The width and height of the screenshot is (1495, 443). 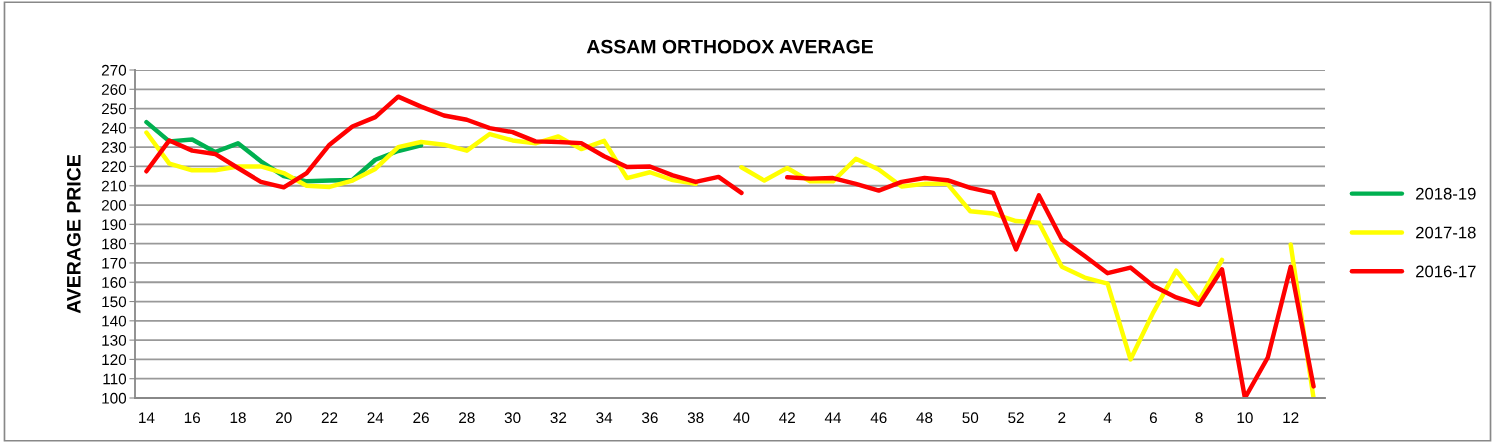 What do you see at coordinates (114, 263) in the screenshot?
I see `y-tick-label: 170` at bounding box center [114, 263].